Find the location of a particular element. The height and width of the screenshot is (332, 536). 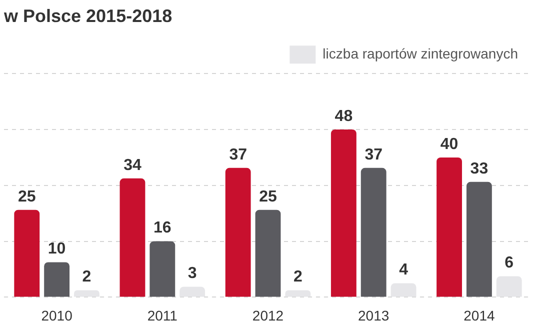

chart-title: w Polsce 2015-2018 is located at coordinates (87, 16).